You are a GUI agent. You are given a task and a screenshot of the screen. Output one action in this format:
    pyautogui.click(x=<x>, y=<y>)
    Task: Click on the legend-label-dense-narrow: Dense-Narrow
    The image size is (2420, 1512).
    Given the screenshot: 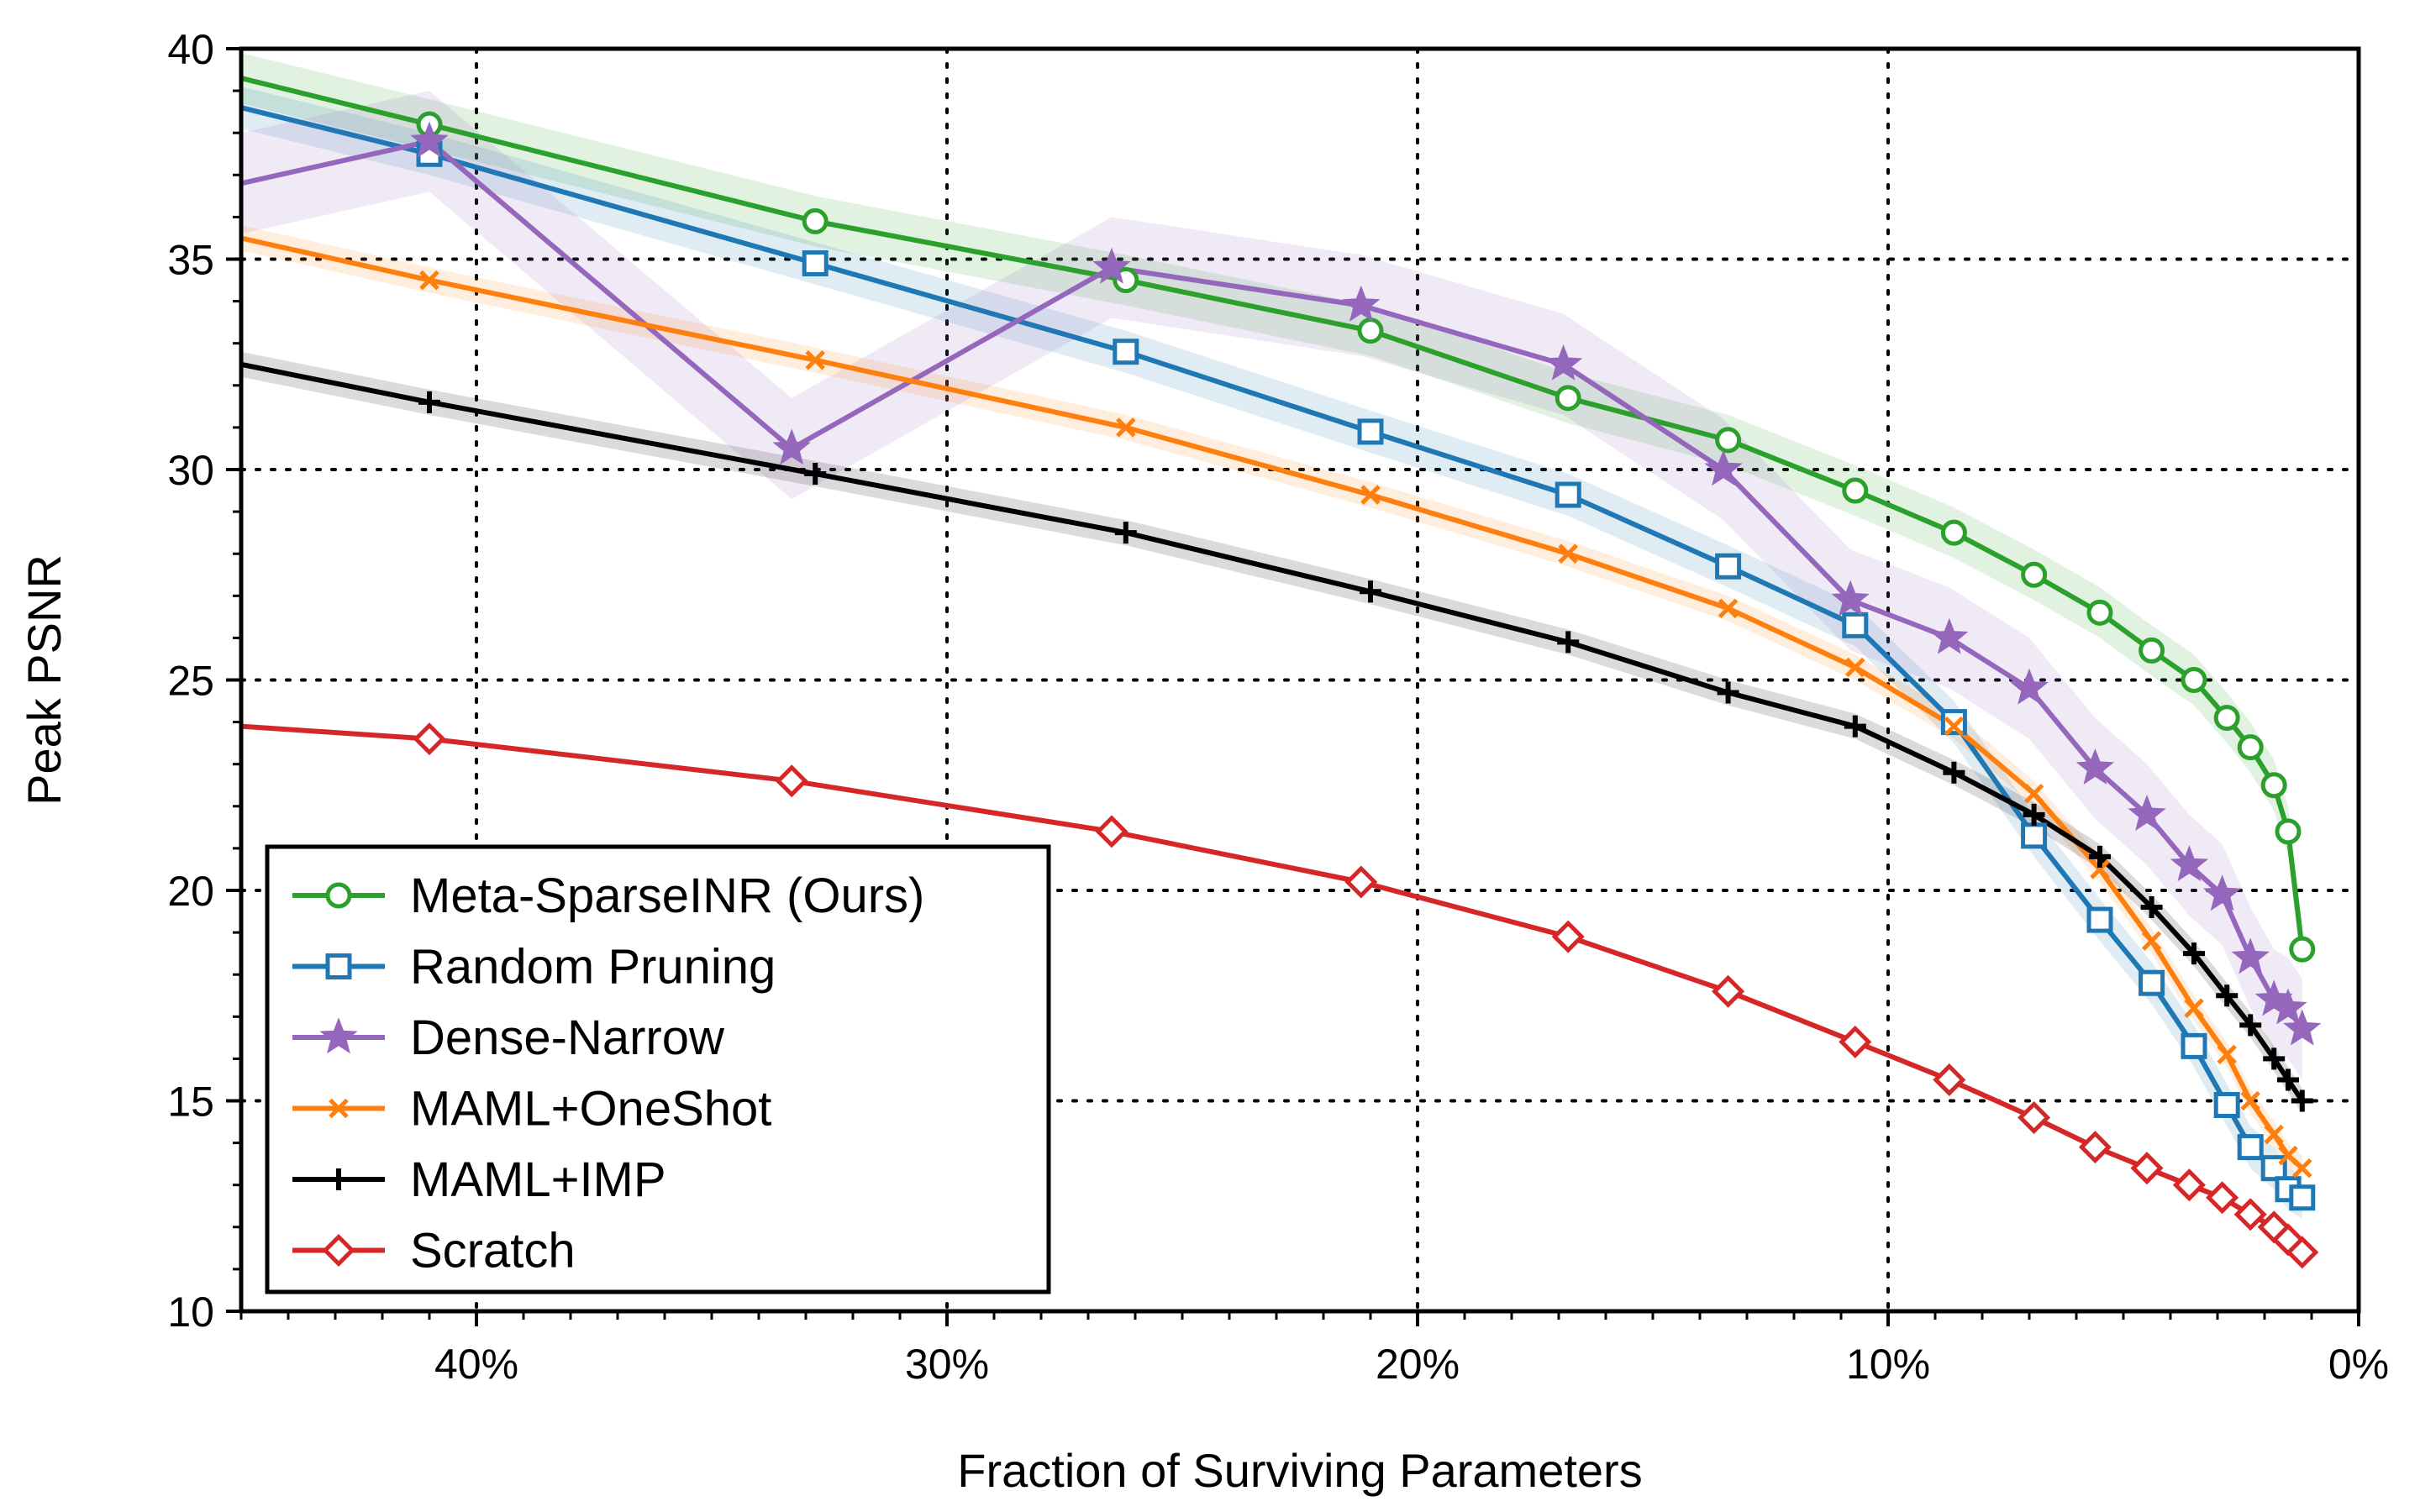 What is the action you would take?
    pyautogui.click(x=567, y=1038)
    